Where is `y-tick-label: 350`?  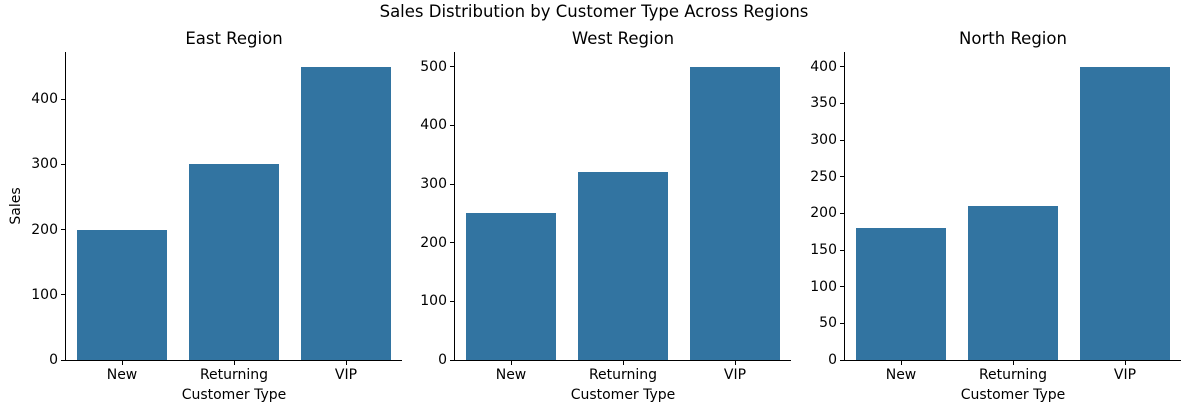
y-tick-label: 350 is located at coordinates (823, 103).